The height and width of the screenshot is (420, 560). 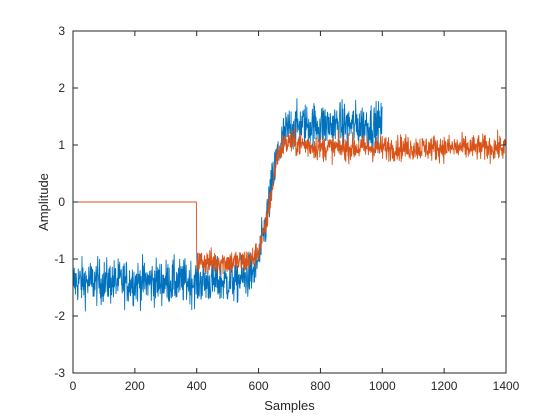 What do you see at coordinates (506, 386) in the screenshot?
I see `x-tick-label: 1400` at bounding box center [506, 386].